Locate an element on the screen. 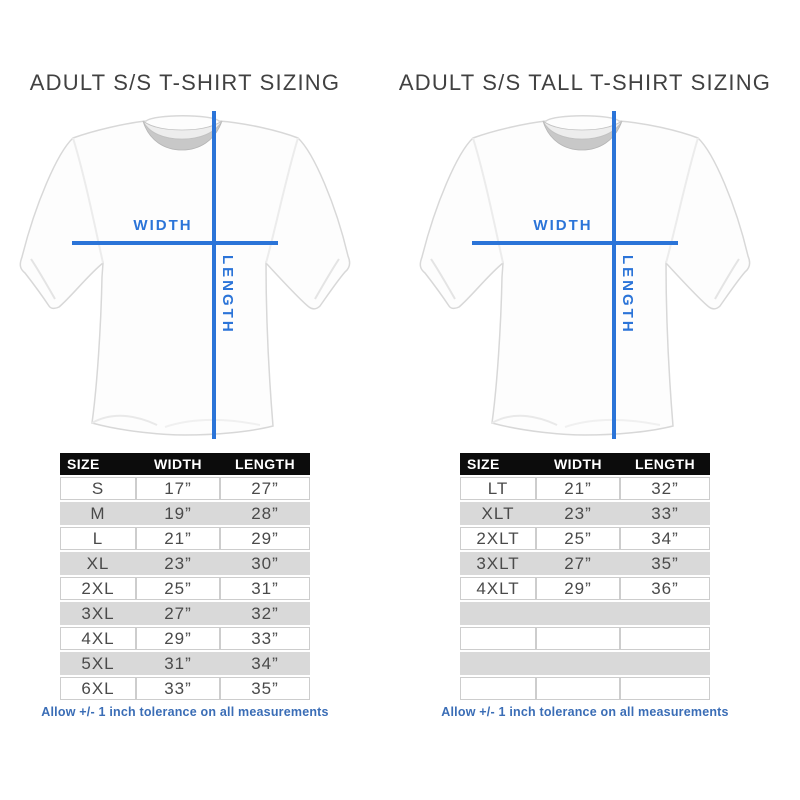 The height and width of the screenshot is (800, 800). table-row: LT 21” 32” is located at coordinates (585, 488).